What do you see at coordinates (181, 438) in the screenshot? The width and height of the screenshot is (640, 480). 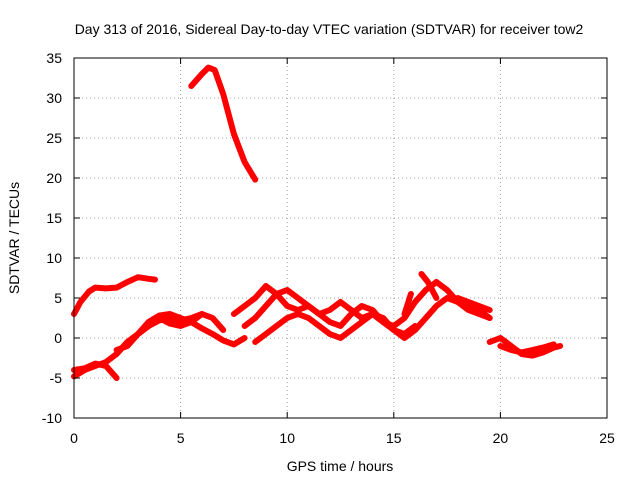 I see `x-tick-label: 5` at bounding box center [181, 438].